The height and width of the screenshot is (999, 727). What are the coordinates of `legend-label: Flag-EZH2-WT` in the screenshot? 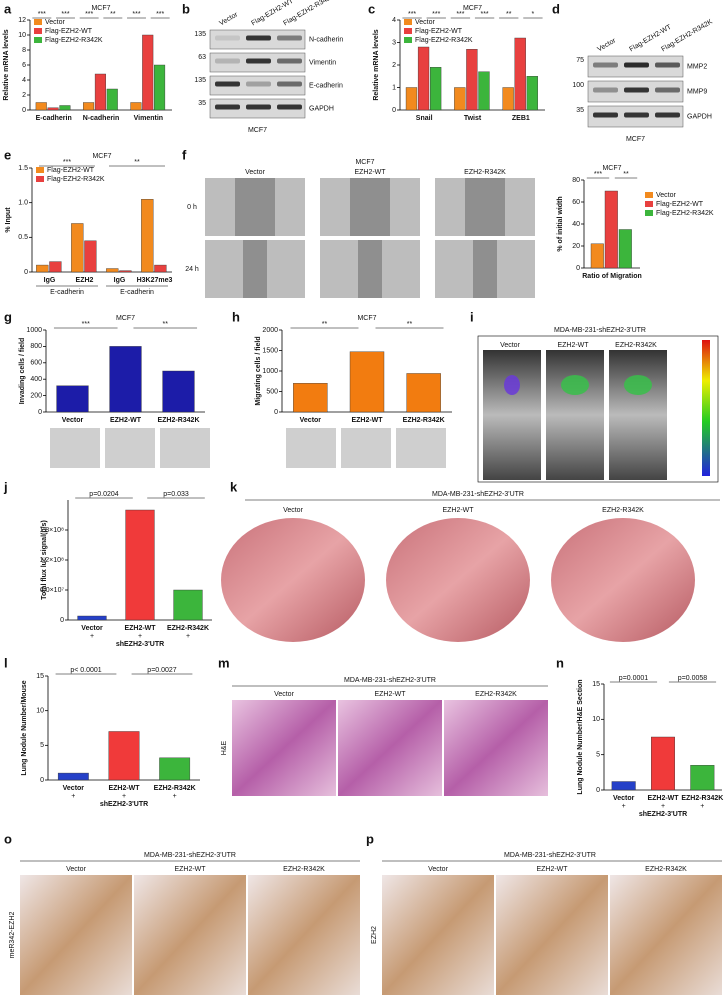 It's located at (71, 170).